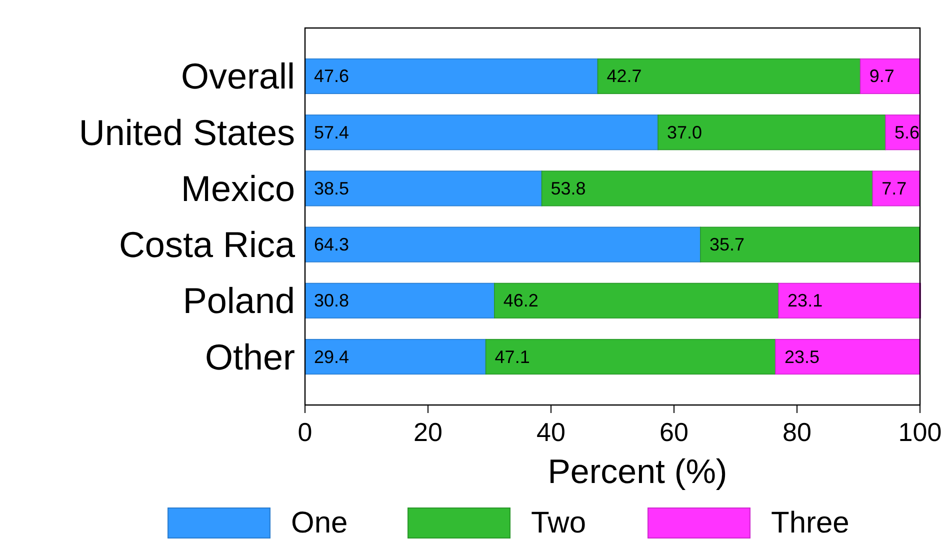 This screenshot has width=952, height=554. I want to click on legend-label: One, so click(319, 523).